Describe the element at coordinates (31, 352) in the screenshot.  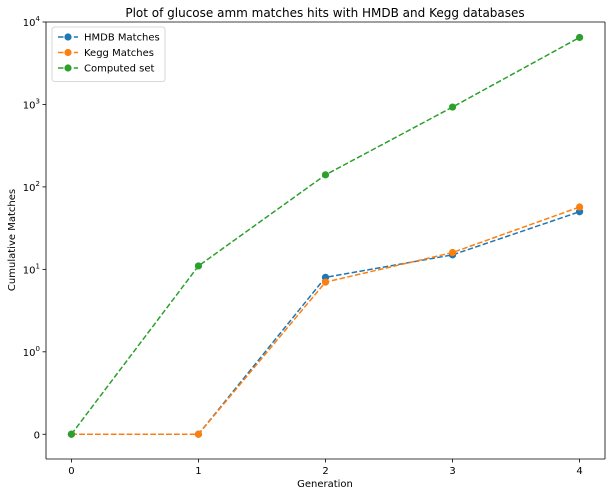
I see `y-tick-label: 10⁰` at that location.